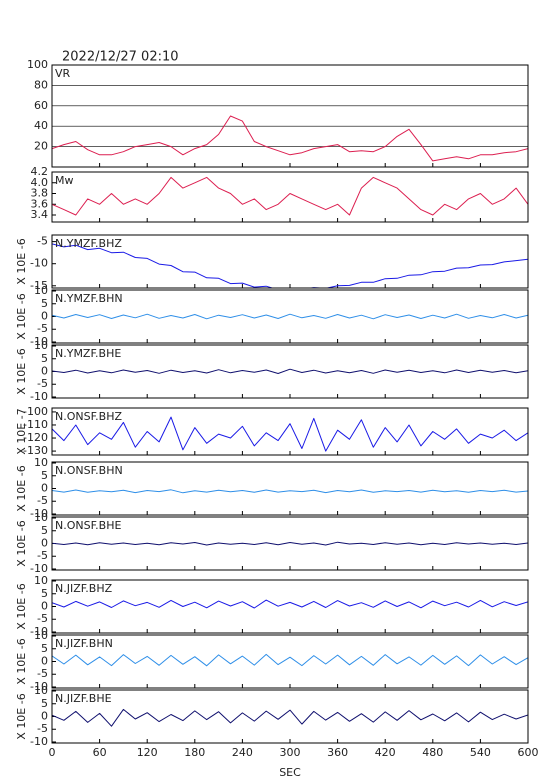 Image resolution: width=554 pixels, height=781 pixels. I want to click on panel-label: N.ONSF.BHE, so click(88, 525).